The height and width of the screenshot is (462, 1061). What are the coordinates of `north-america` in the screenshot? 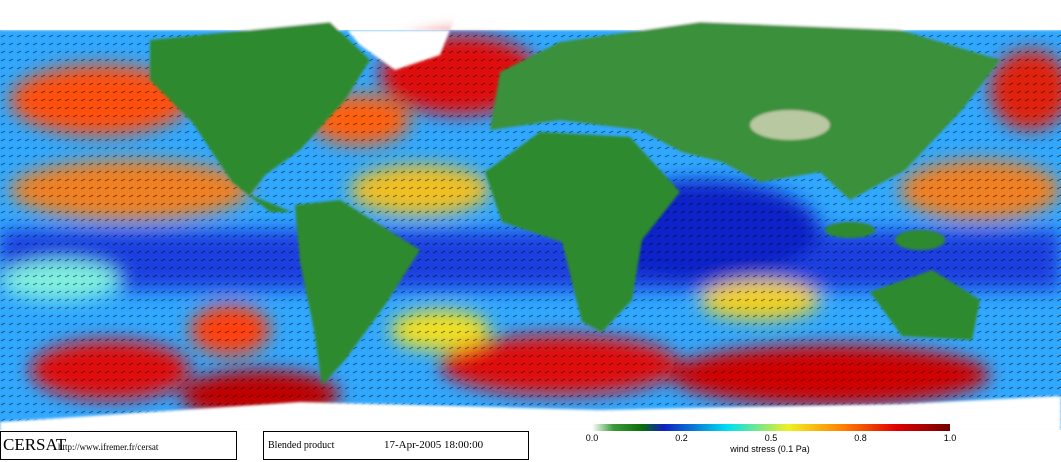 It's located at (260, 117).